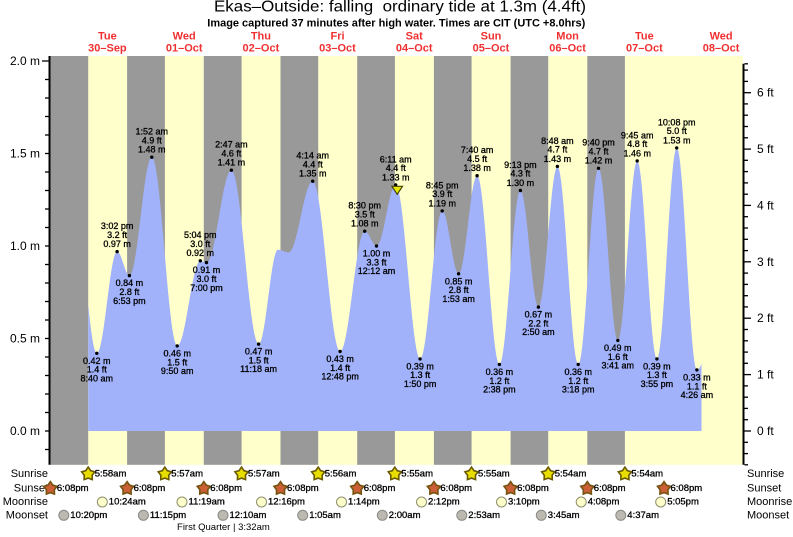 Image resolution: width=793 pixels, height=537 pixels. I want to click on svg-text: 0.0 m, so click(25, 431).